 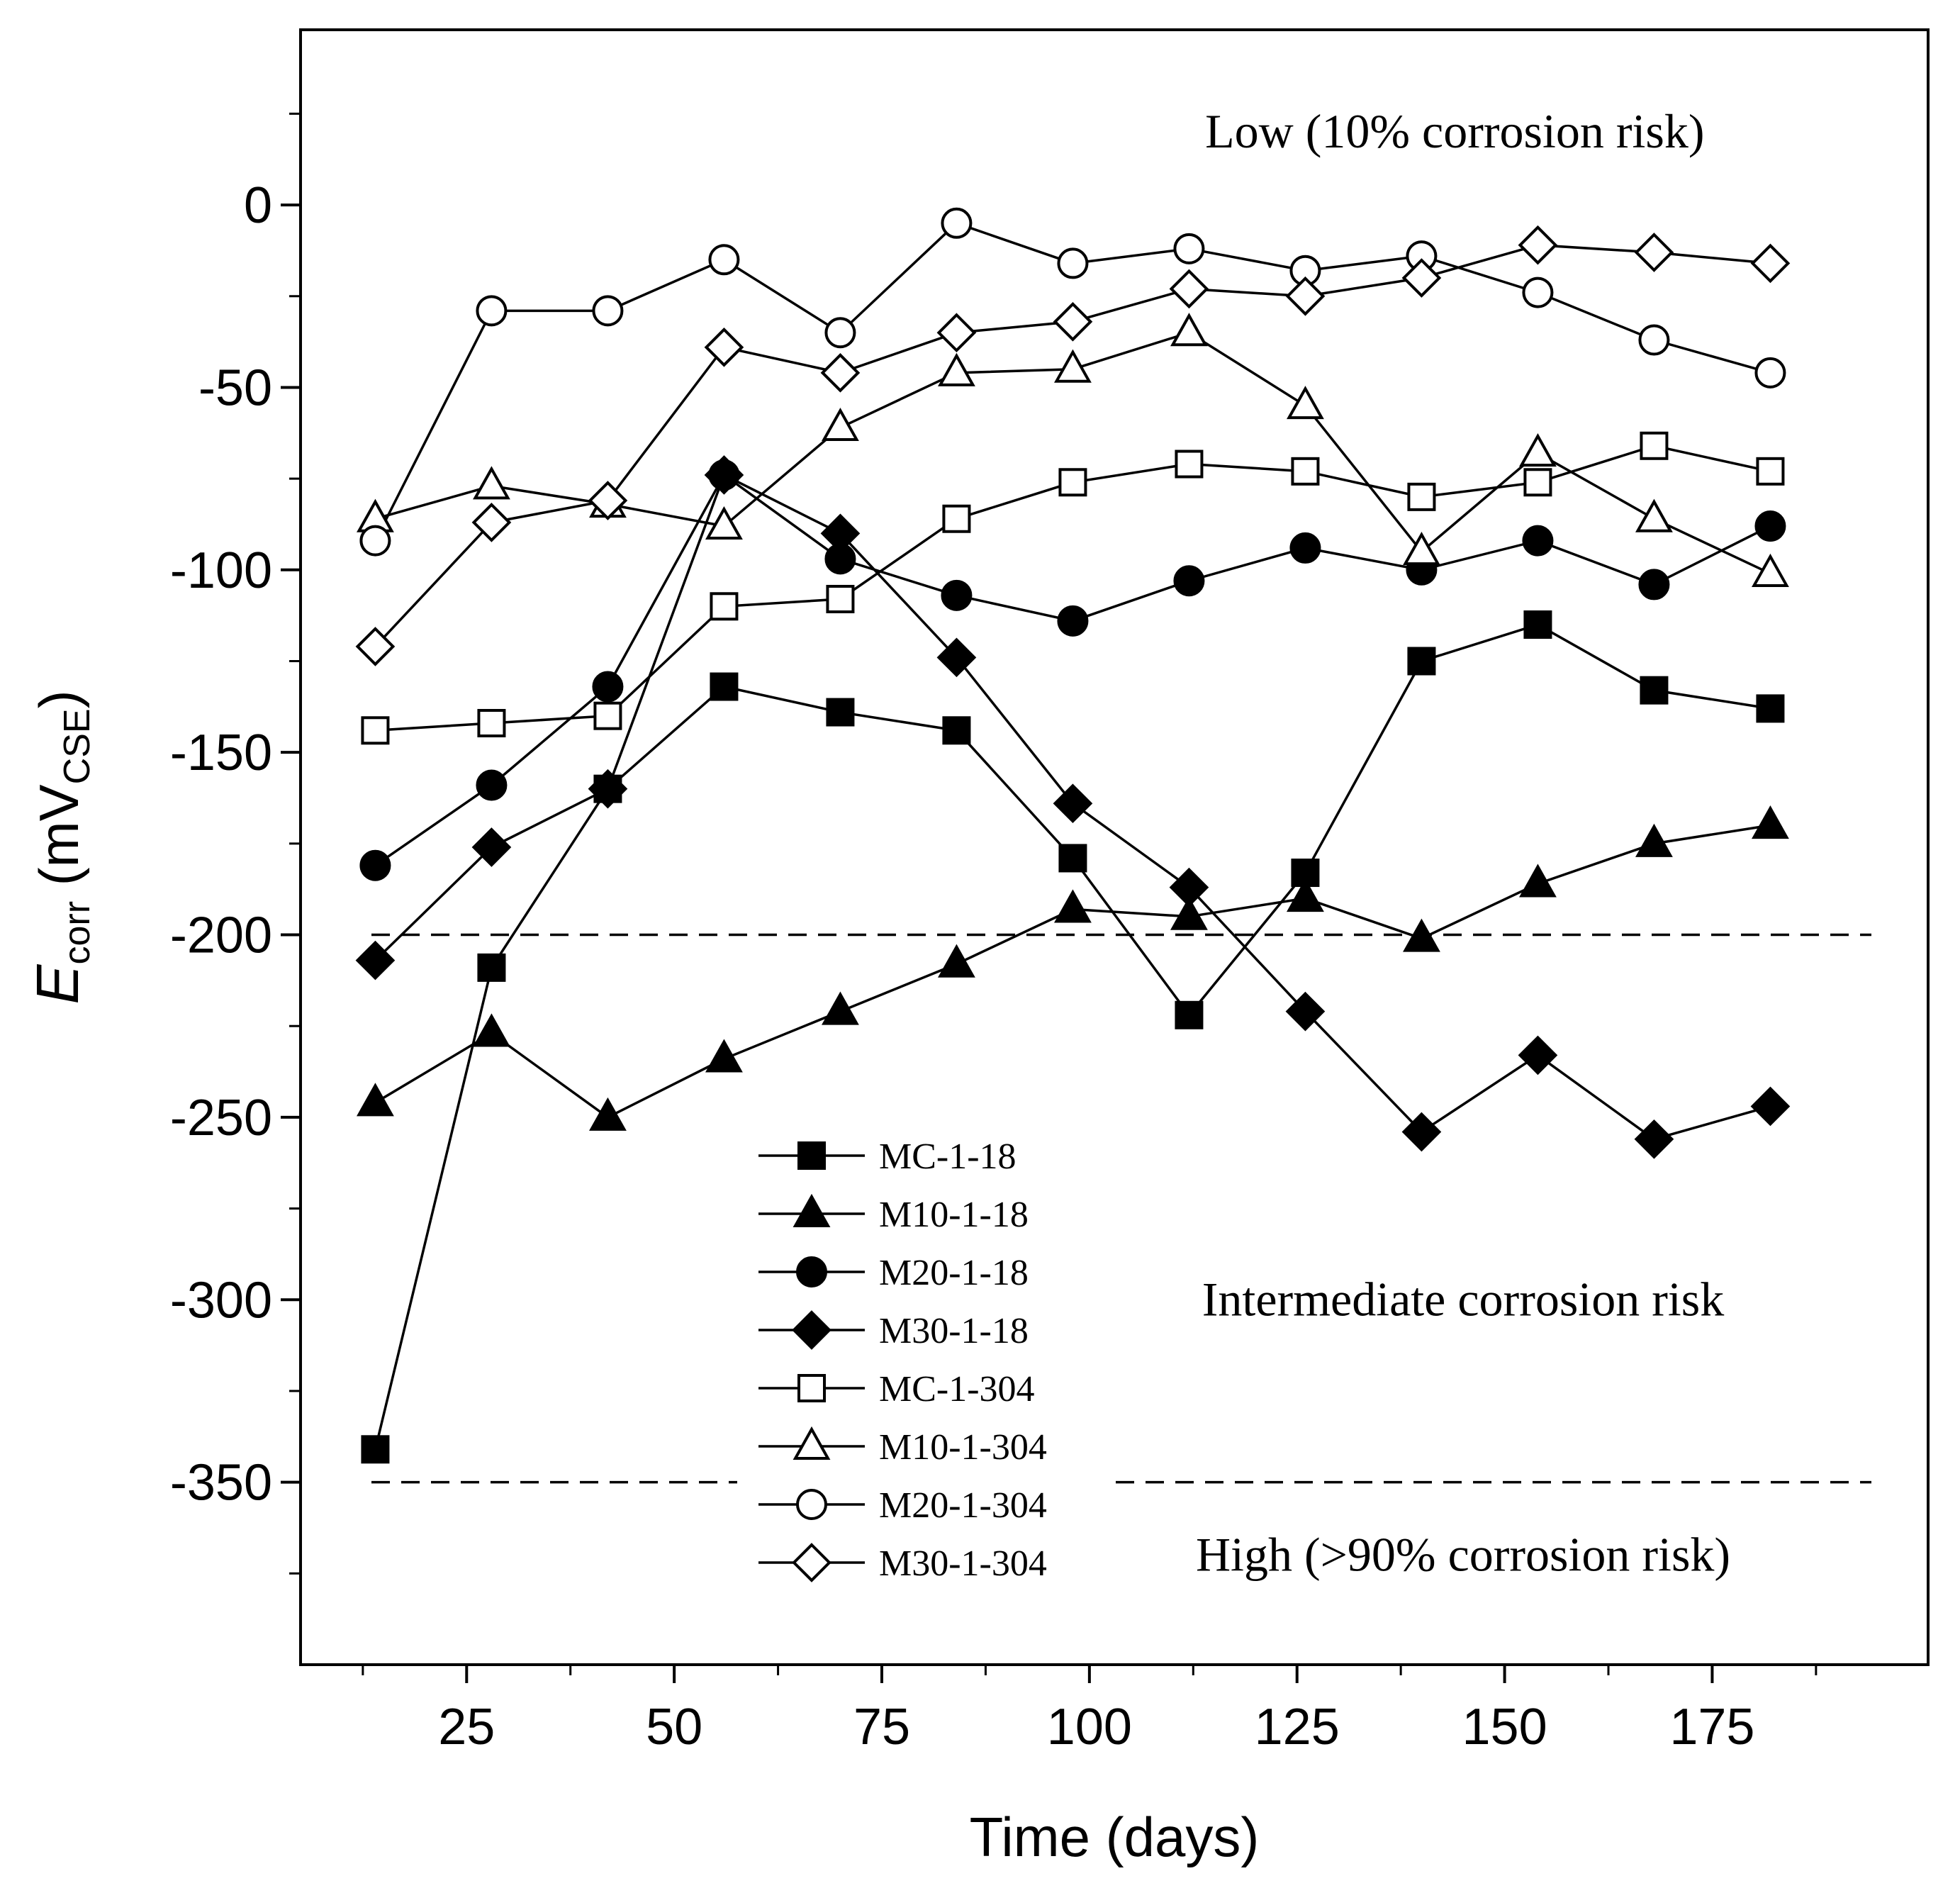 I want to click on legend-item: MC-1-304, so click(x=897, y=1389).